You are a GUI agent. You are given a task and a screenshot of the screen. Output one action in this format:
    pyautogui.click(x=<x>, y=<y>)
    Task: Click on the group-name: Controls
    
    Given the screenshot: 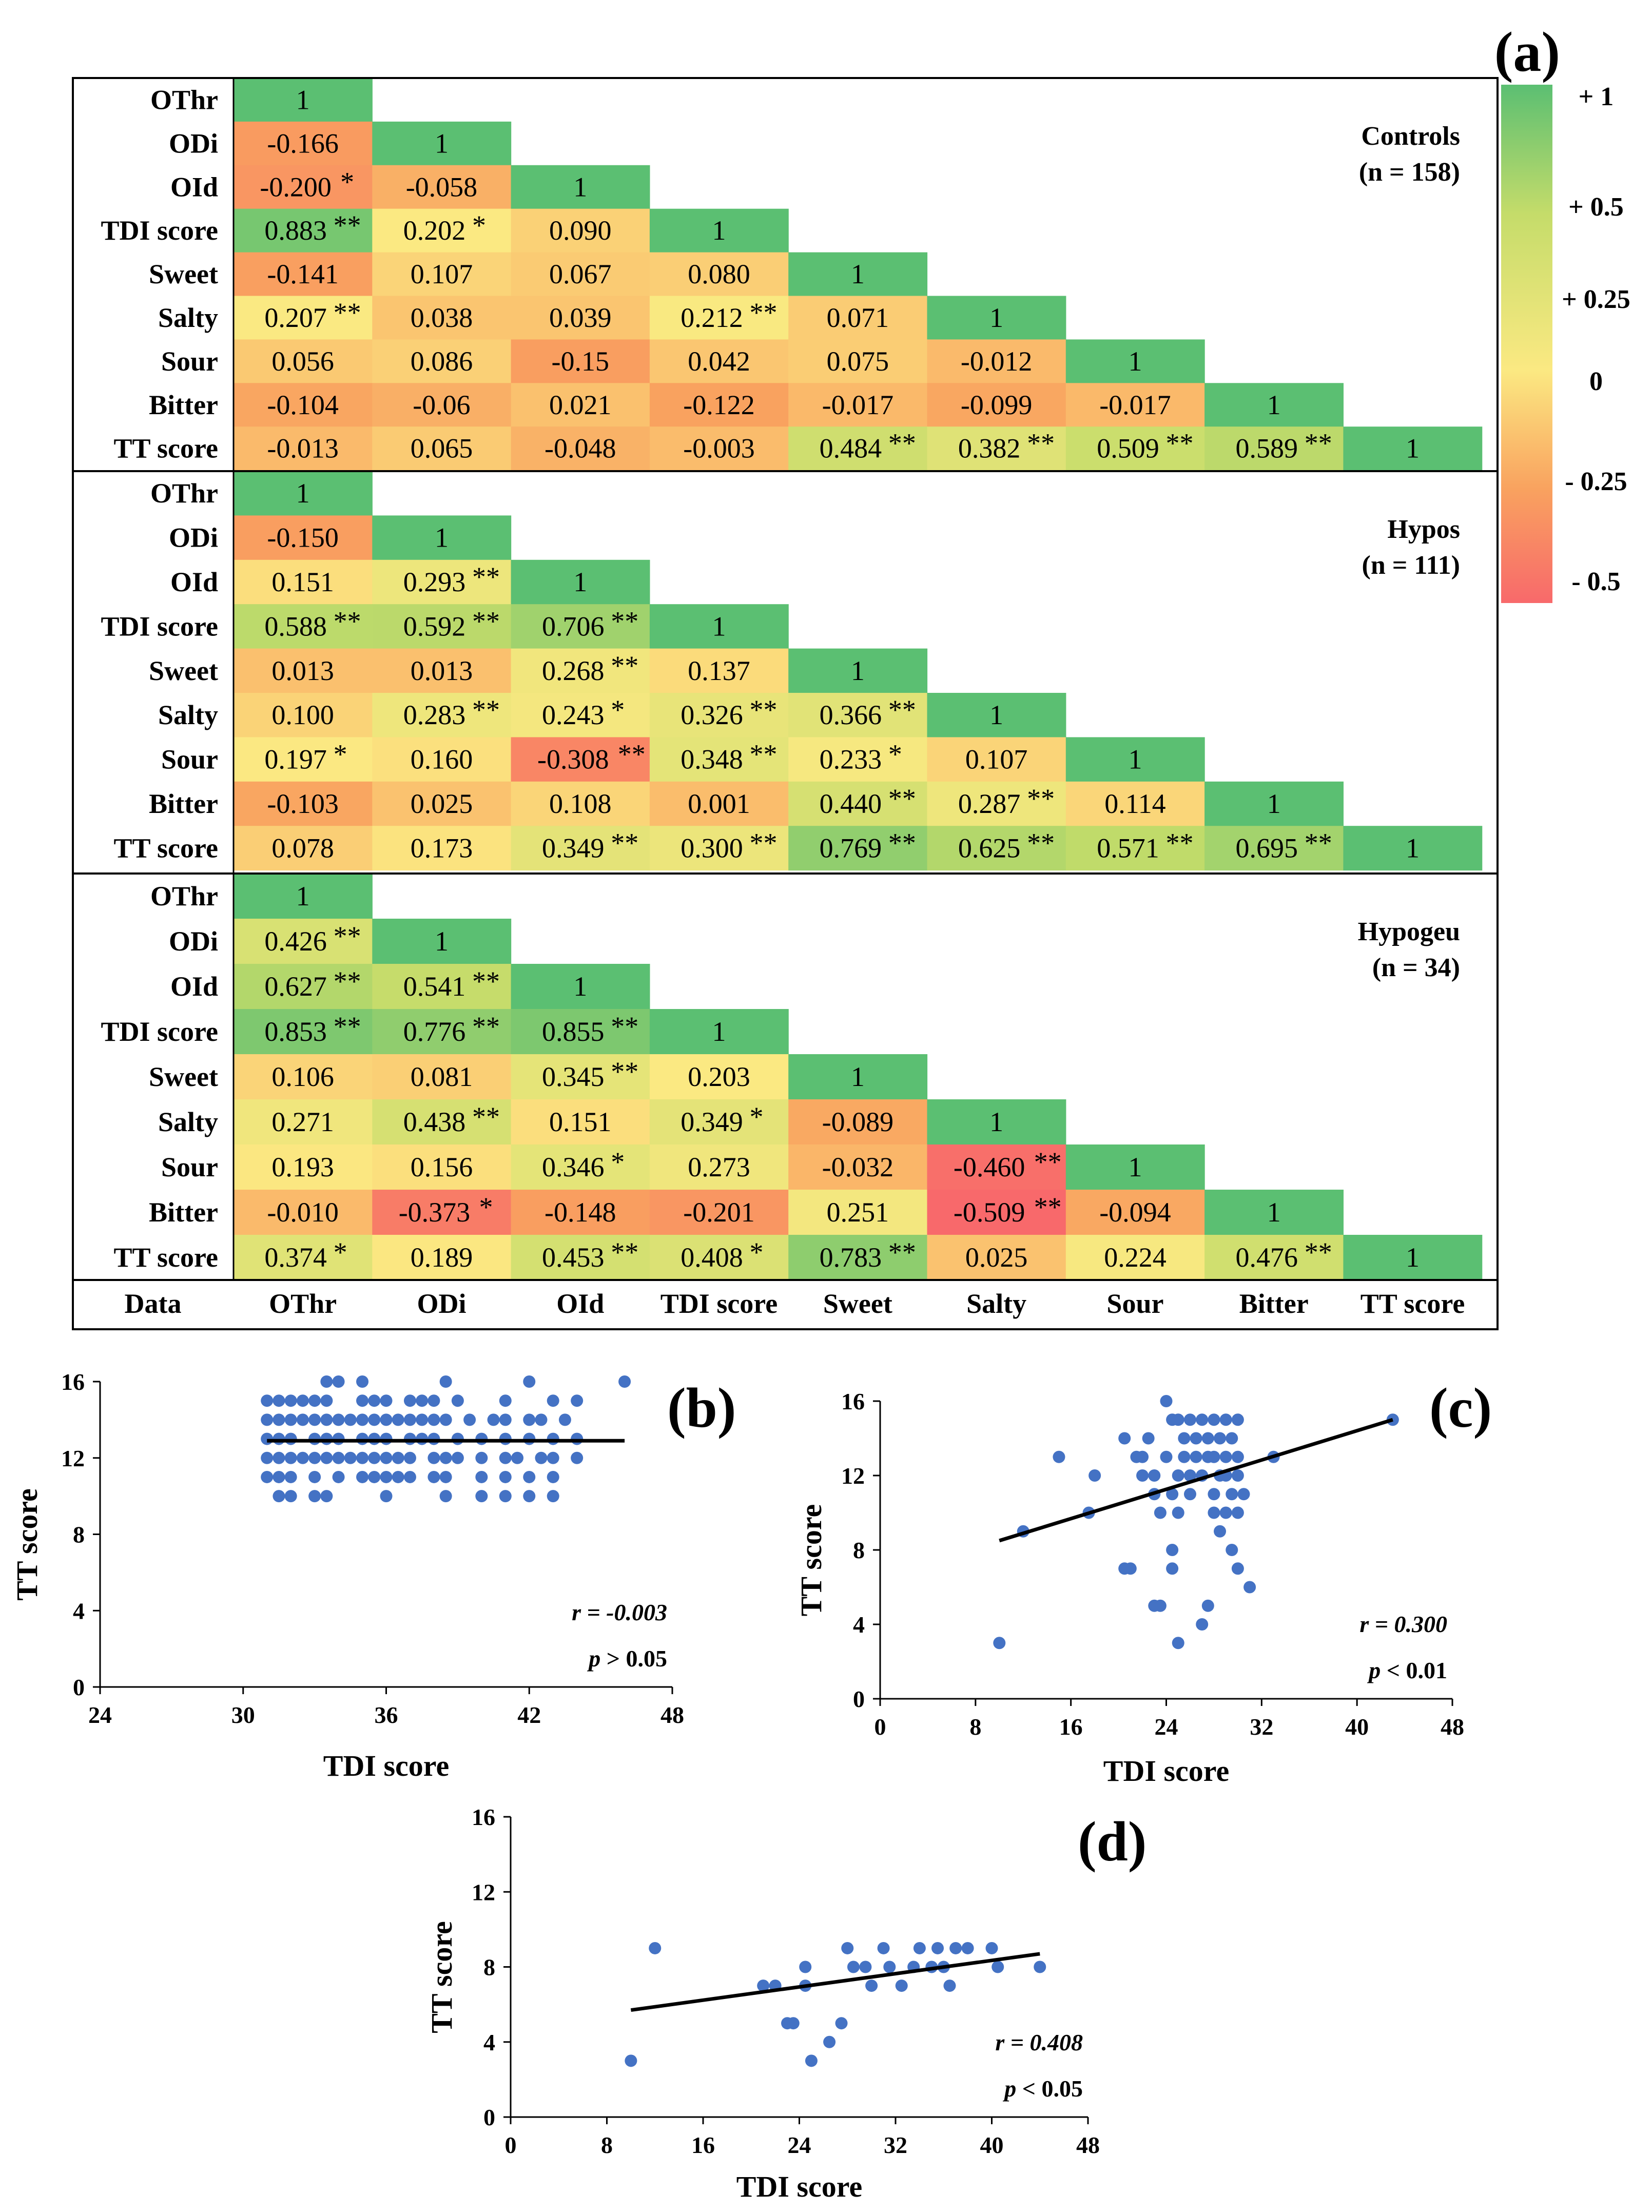 What is the action you would take?
    pyautogui.click(x=1410, y=136)
    